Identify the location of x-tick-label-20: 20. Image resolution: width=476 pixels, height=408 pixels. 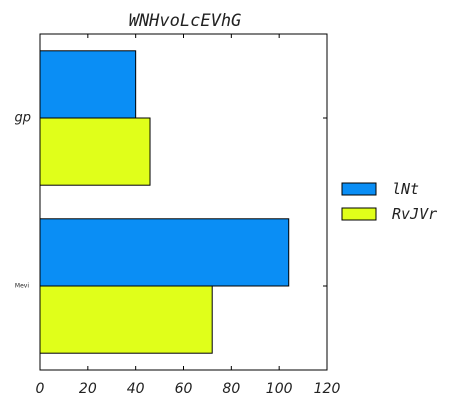
(88, 389).